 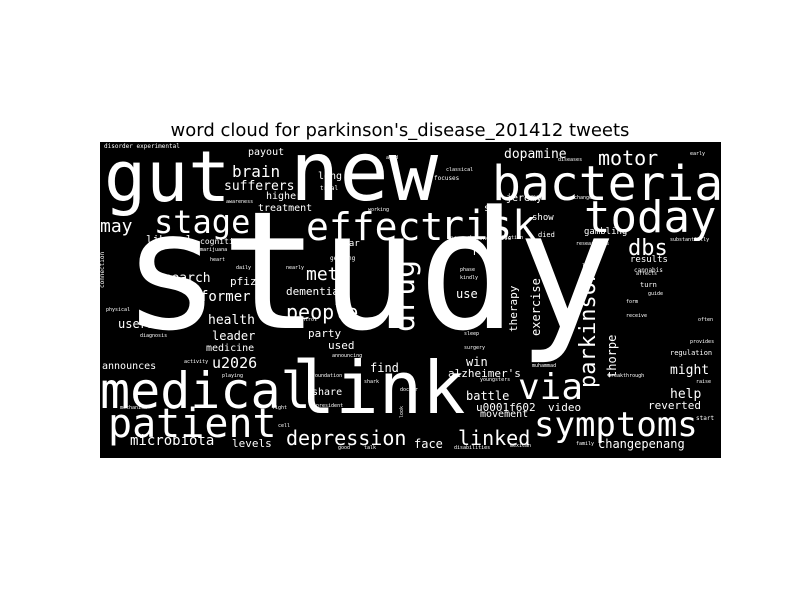 What do you see at coordinates (306, 320) in the screenshot?
I see `word-control: control` at bounding box center [306, 320].